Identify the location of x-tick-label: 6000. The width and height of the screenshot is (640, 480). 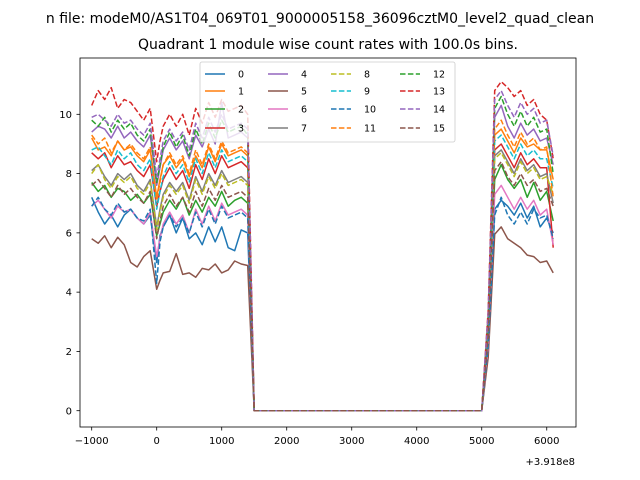
(546, 441).